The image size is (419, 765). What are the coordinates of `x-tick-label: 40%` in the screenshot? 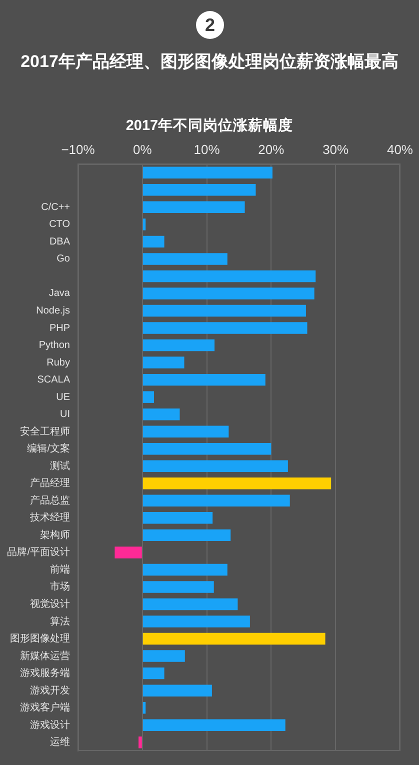 It's located at (400, 149).